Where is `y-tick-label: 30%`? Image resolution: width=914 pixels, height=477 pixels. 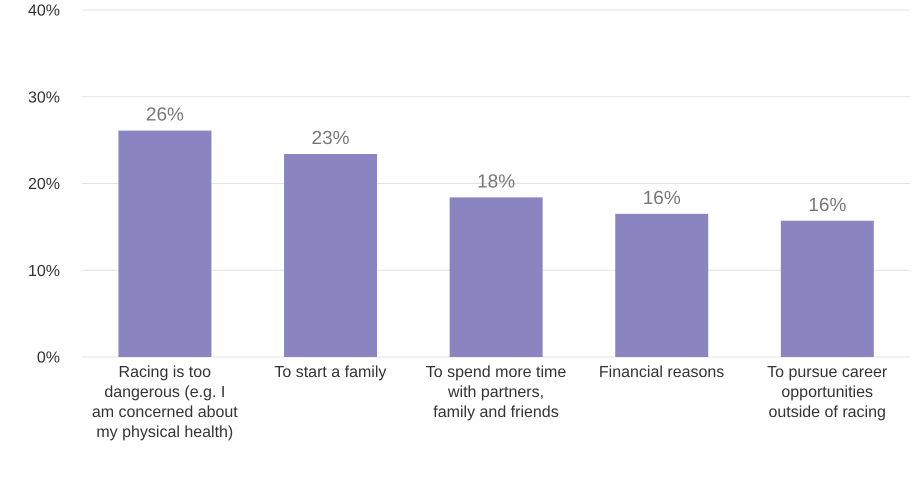 y-tick-label: 30% is located at coordinates (44, 97).